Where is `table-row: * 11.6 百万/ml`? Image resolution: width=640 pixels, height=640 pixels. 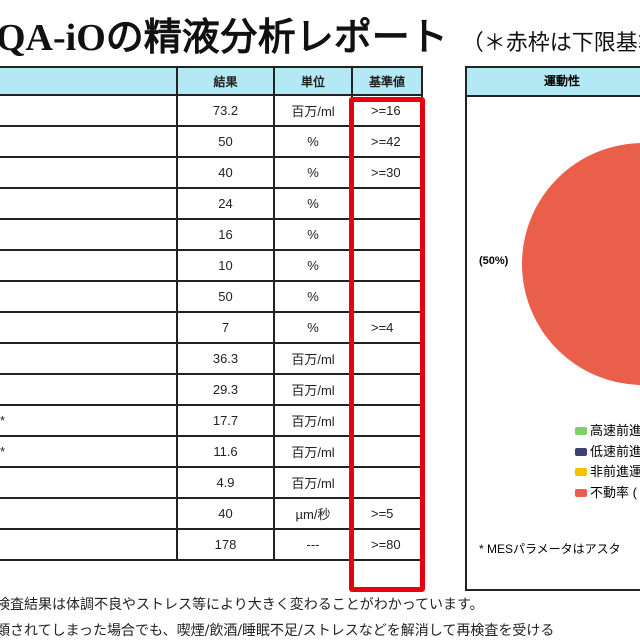
table-row: * 11.6 百万/ml is located at coordinates (211, 451).